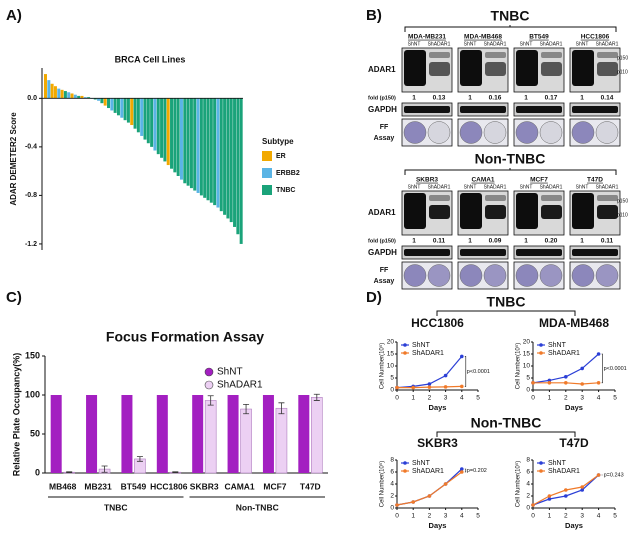  What do you see at coordinates (31, 195) in the screenshot?
I see `y-tick-label: -0.8` at bounding box center [31, 195].